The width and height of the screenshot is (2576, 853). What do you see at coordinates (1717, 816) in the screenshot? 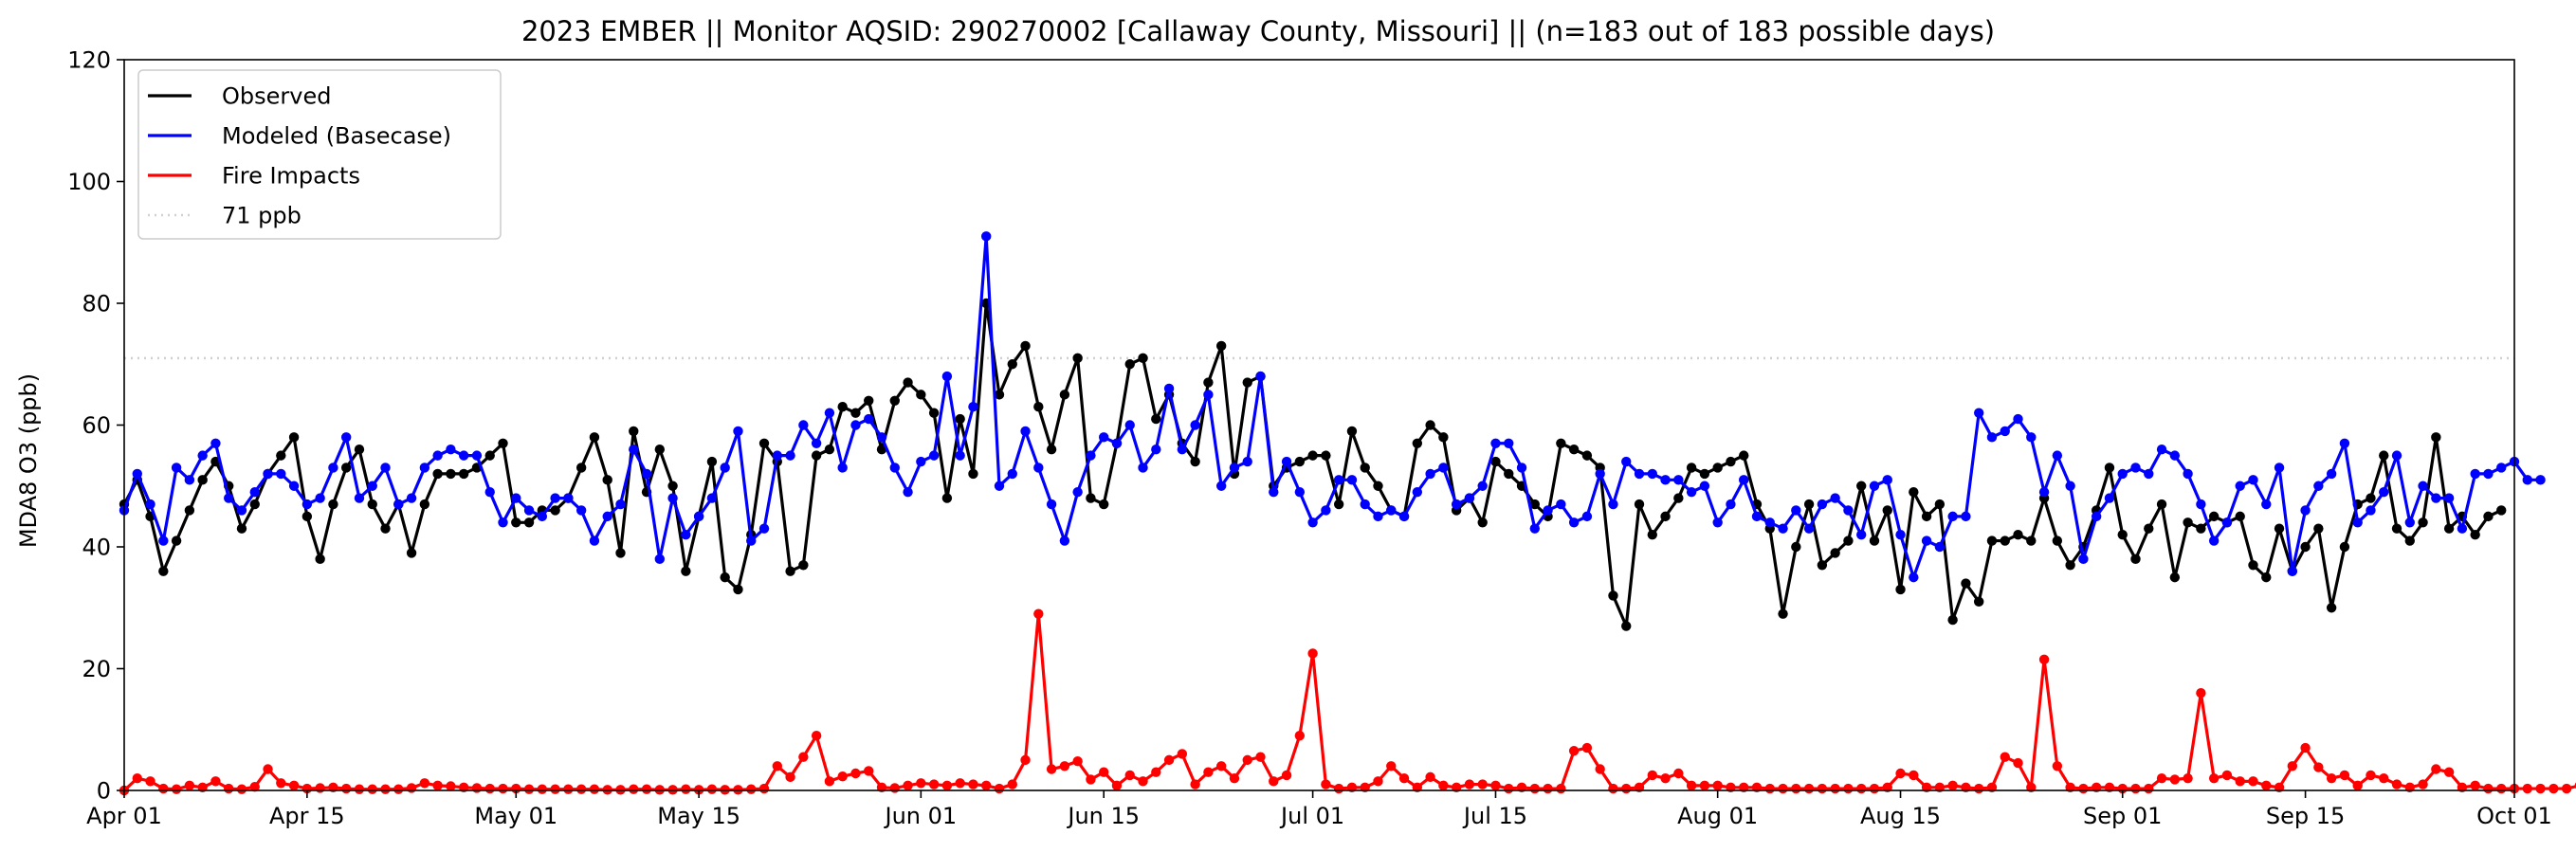
I see `x-tick-label: Aug 01` at bounding box center [1717, 816].